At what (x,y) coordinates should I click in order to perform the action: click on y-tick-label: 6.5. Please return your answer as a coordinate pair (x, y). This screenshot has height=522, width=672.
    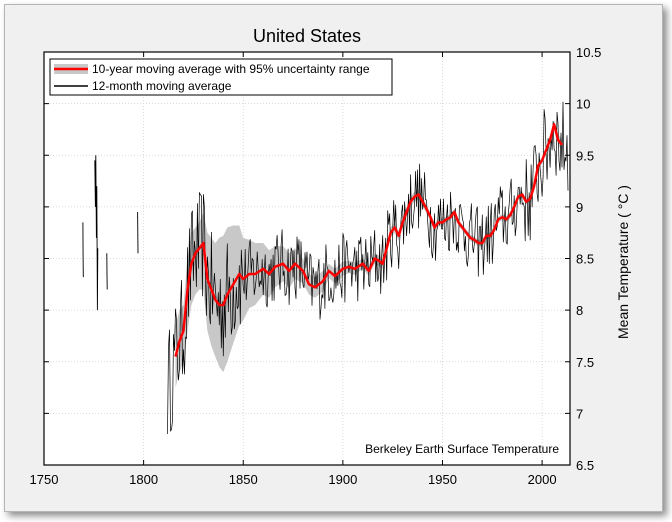
    Looking at the image, I should click on (585, 465).